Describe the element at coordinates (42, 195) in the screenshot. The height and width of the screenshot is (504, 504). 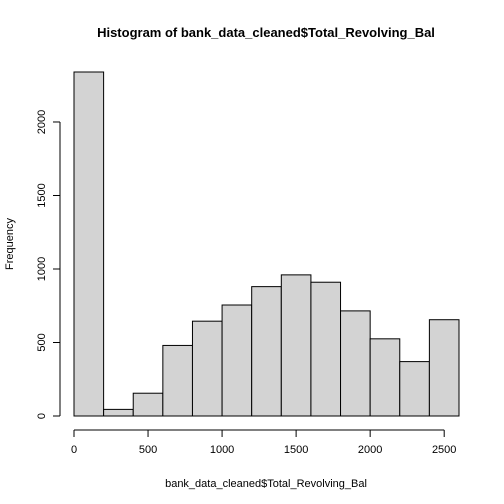
I see `y-tick-label-1500: 1500` at that location.